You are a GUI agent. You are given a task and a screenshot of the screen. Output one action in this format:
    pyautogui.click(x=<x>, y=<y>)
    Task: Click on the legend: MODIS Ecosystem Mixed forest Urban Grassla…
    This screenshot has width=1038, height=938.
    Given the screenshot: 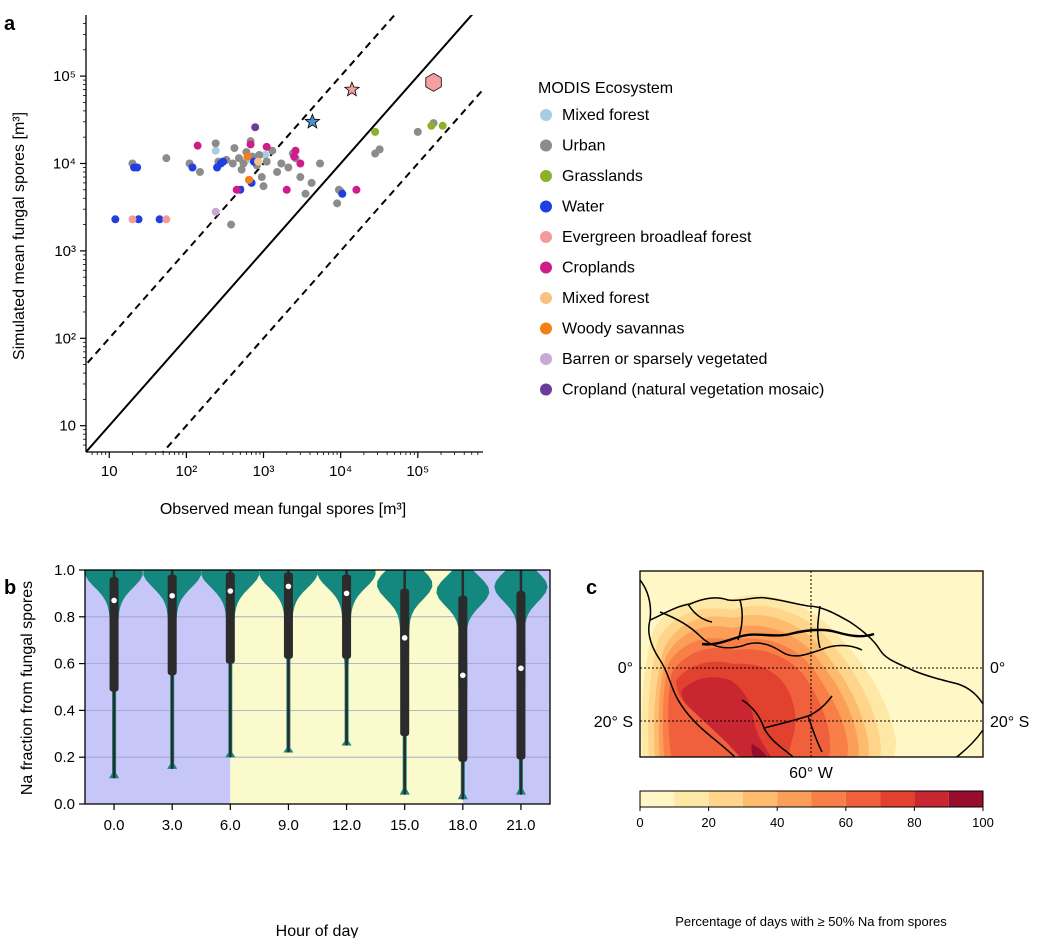 What is the action you would take?
    pyautogui.click(x=681, y=239)
    